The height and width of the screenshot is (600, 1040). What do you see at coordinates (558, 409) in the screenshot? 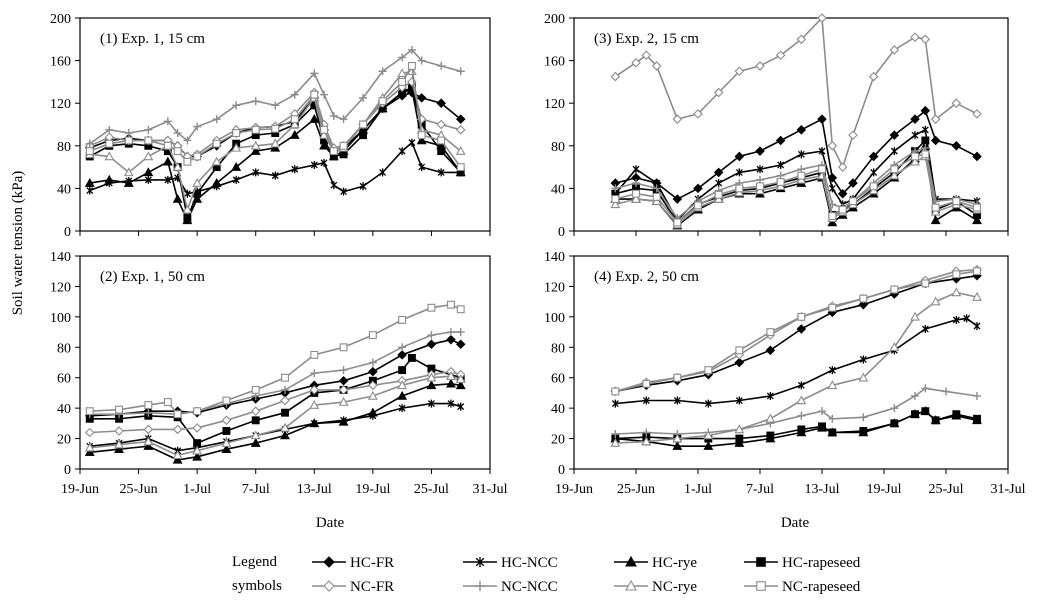
I see `y-tick-label: 40` at bounding box center [558, 409].